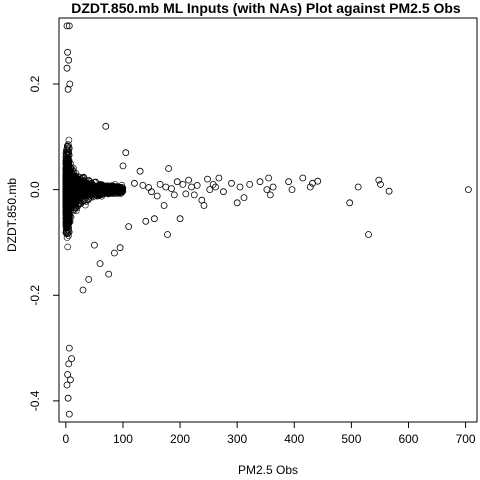  I want to click on y-tick-label: 0.2, so click(35, 83).